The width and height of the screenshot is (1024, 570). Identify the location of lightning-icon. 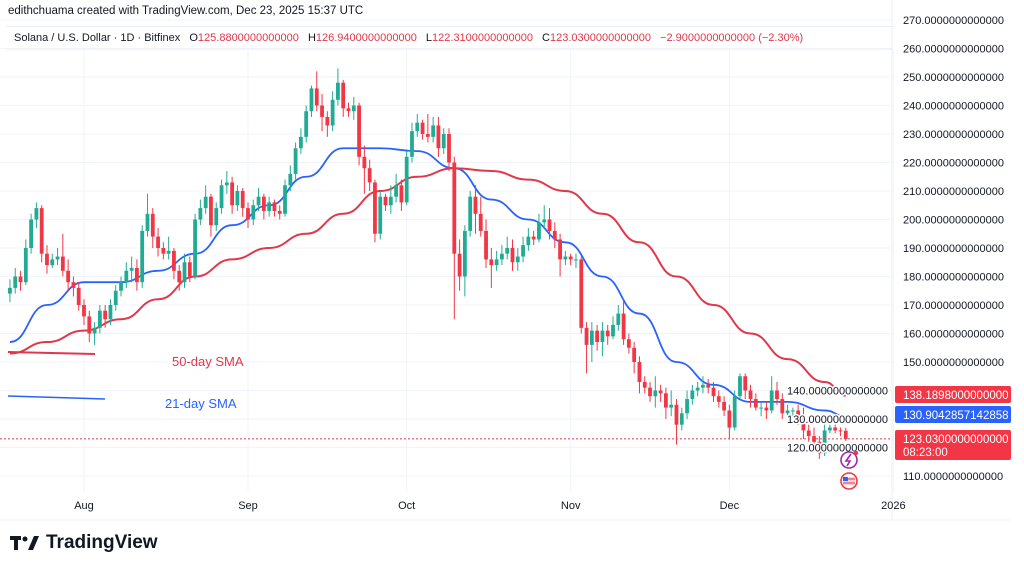
(849, 459).